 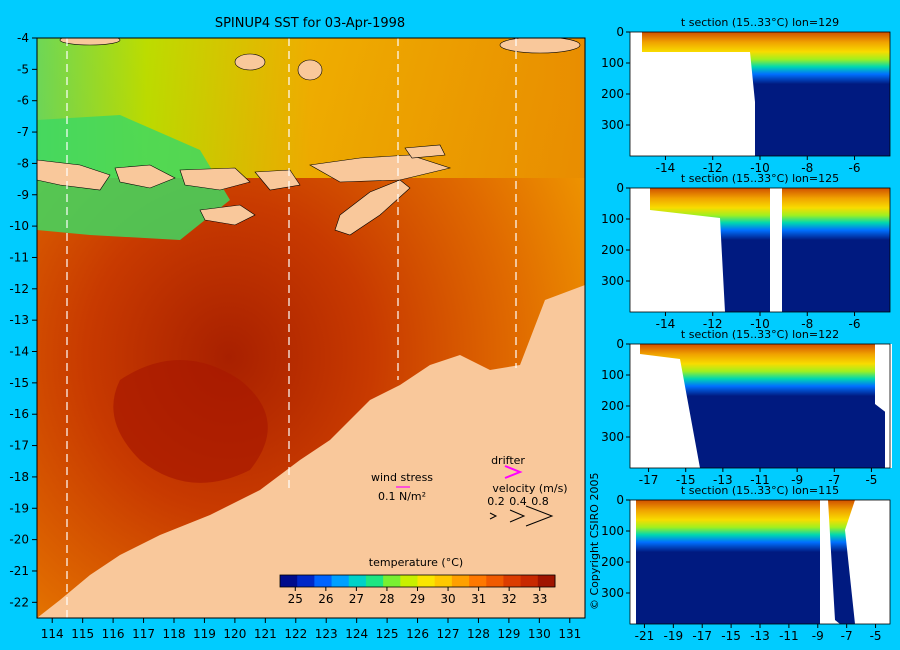 What do you see at coordinates (23, 132) in the screenshot?
I see `lat-tick-label: -7` at bounding box center [23, 132].